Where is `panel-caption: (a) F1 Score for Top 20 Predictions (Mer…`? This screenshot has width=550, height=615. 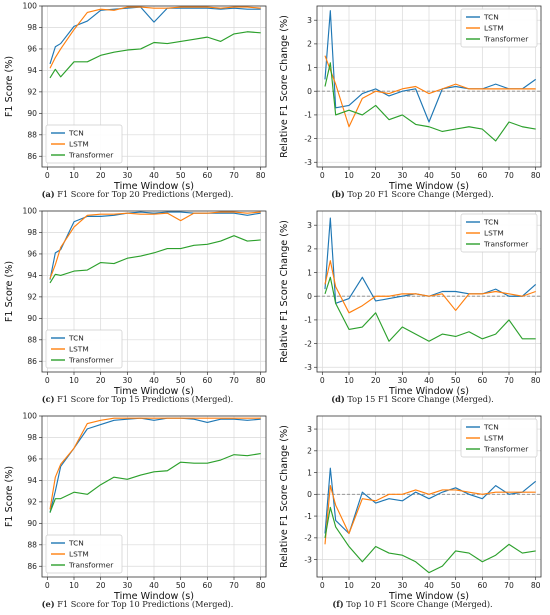 panel-caption: (a) F1 Score for Top 20 Predictions (Mer… is located at coordinates (137, 194).